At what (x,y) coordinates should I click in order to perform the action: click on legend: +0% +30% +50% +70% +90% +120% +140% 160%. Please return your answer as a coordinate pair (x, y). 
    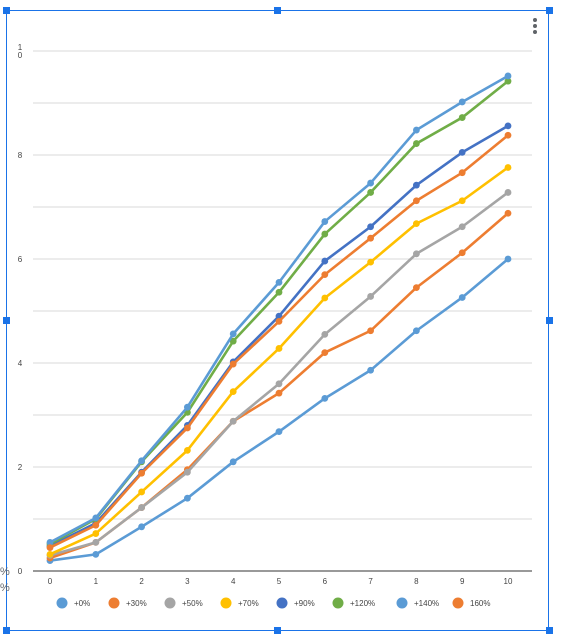
    Looking at the image, I should click on (273, 603).